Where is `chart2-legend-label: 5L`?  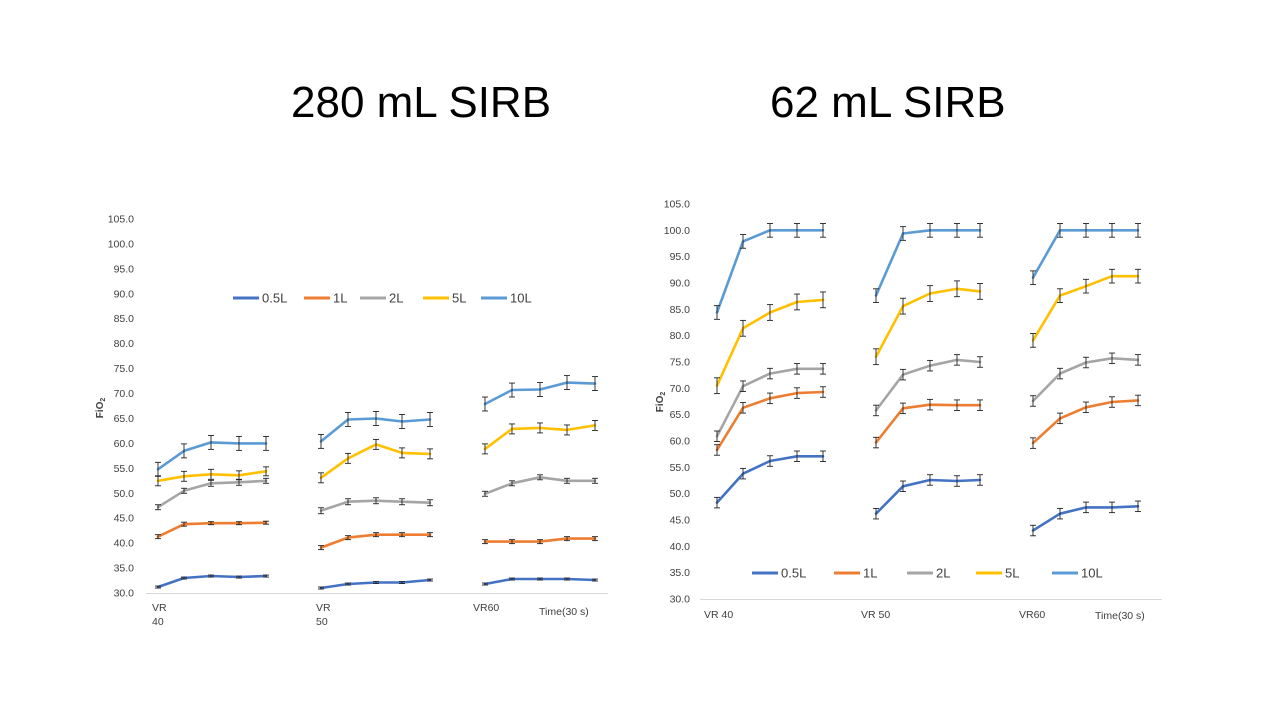 chart2-legend-label: 5L is located at coordinates (1012, 573).